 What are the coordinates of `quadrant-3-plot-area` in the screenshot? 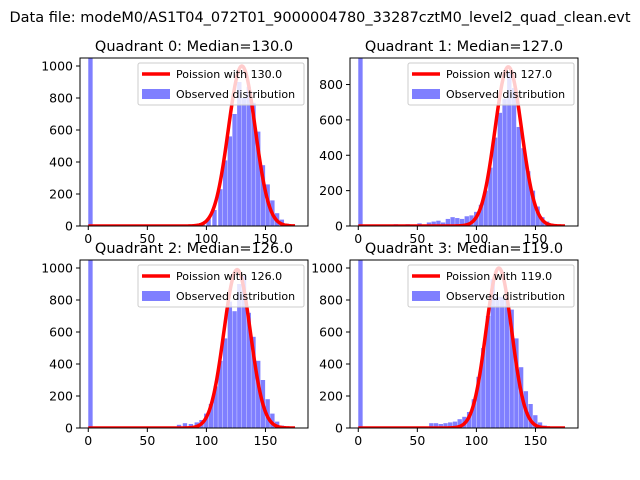 It's located at (462, 344).